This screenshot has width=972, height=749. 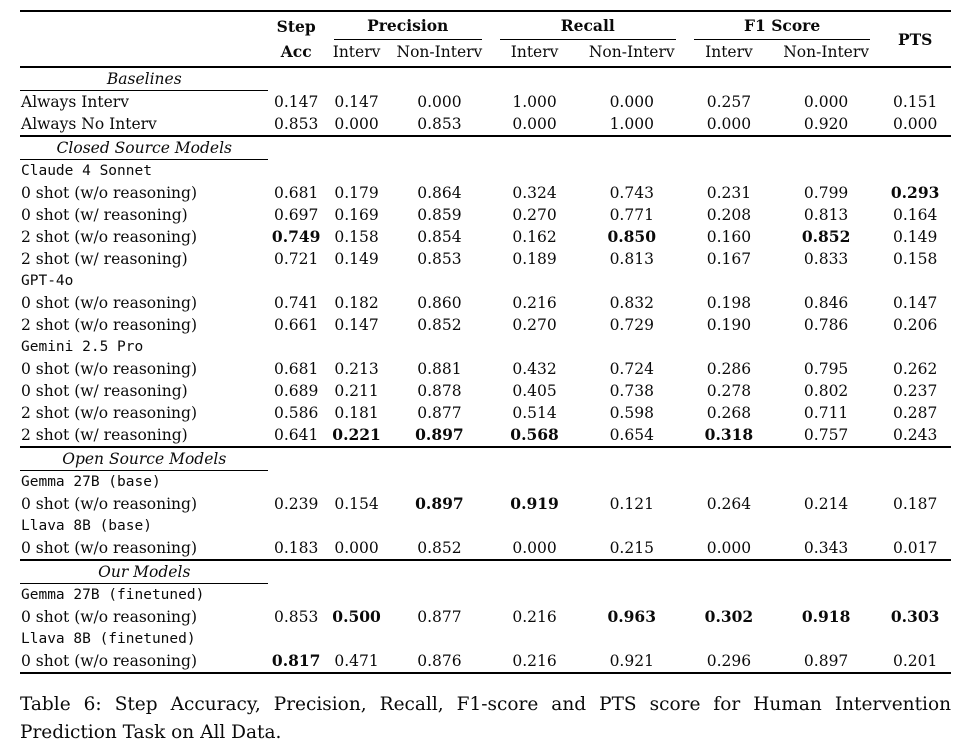 What do you see at coordinates (729, 303) in the screenshot?
I see `cell-f1-interv: 0.198` at bounding box center [729, 303].